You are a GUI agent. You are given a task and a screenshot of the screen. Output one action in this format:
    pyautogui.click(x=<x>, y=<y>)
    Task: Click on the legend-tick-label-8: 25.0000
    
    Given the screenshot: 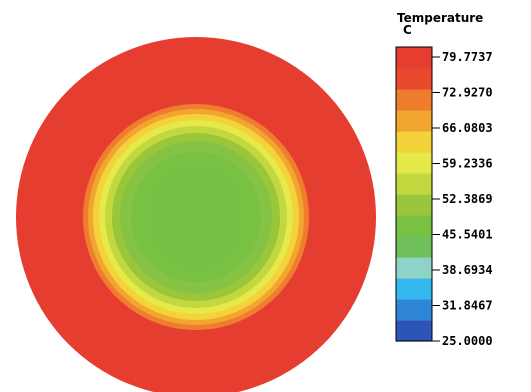 What is the action you would take?
    pyautogui.click(x=467, y=341)
    